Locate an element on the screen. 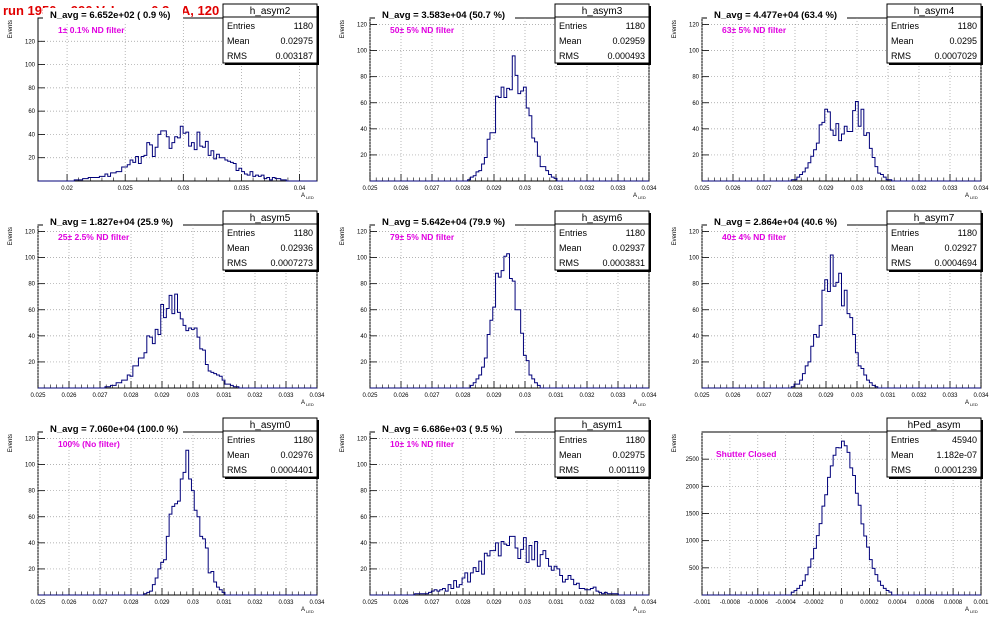 The image size is (996, 622). filter-annotation: 25± 2.5% ND filter is located at coordinates (94, 237).